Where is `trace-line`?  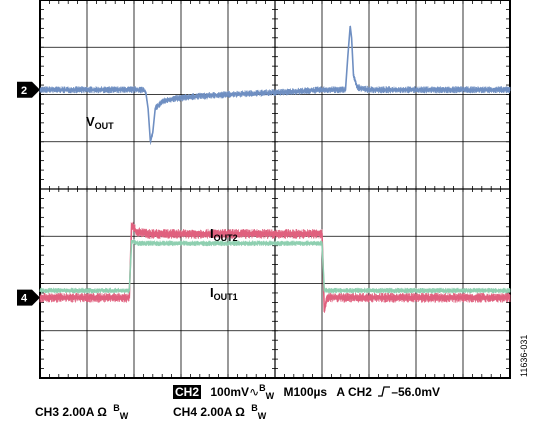 trace-line is located at coordinates (275, 265).